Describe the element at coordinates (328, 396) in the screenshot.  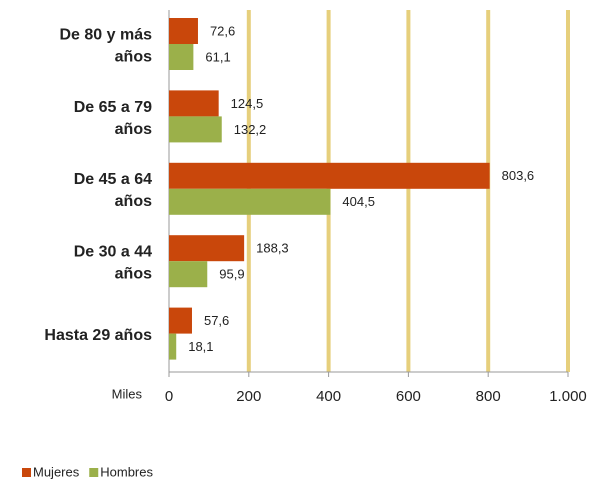
I see `x-tick-label: 400` at that location.